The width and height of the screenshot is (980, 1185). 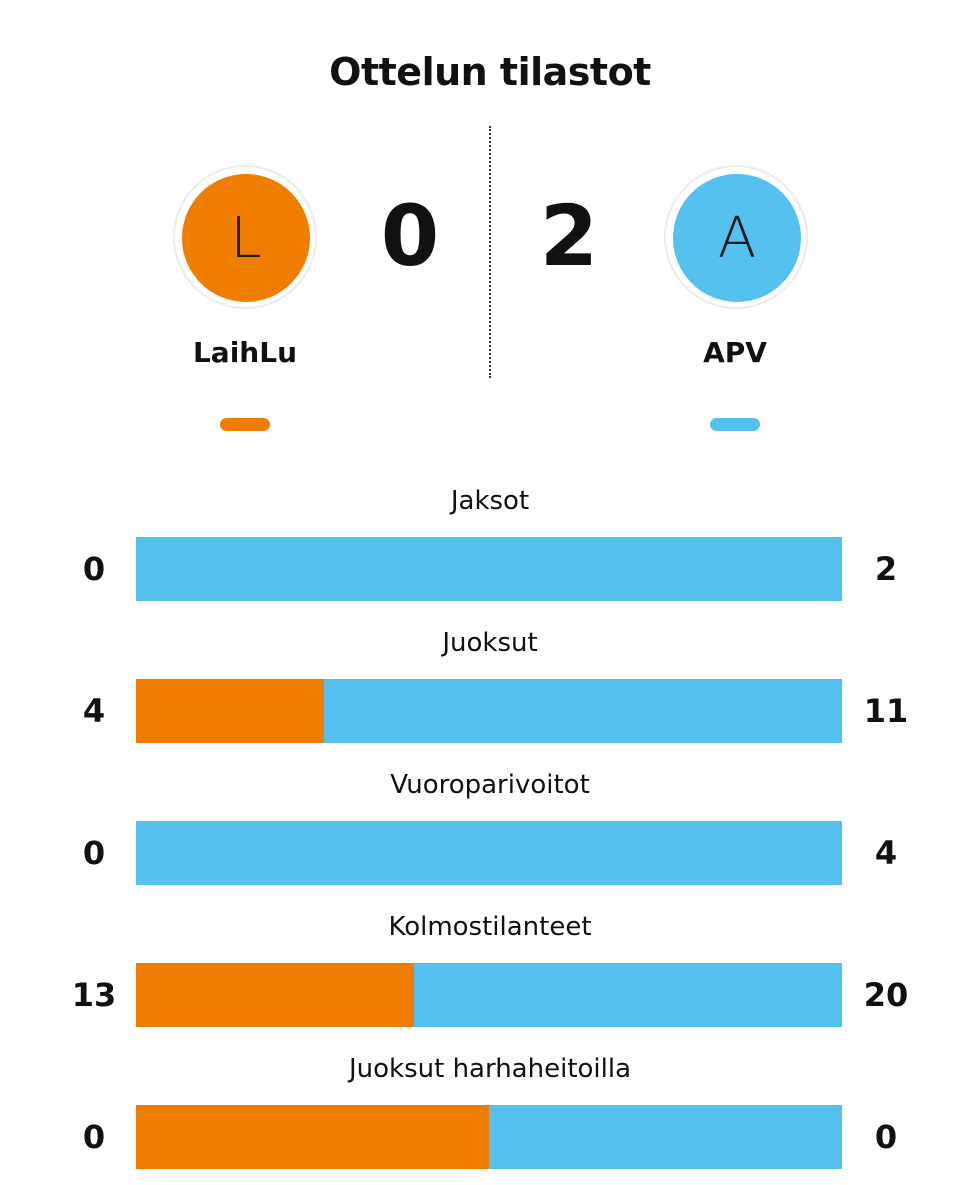 What do you see at coordinates (490, 785) in the screenshot?
I see `stat-label: Vuoroparivoitot` at bounding box center [490, 785].